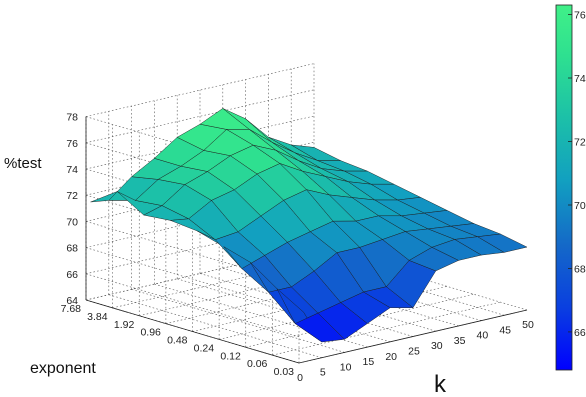 This screenshot has width=586, height=397. What do you see at coordinates (72, 275) in the screenshot?
I see `z-tick-label: 66` at bounding box center [72, 275].